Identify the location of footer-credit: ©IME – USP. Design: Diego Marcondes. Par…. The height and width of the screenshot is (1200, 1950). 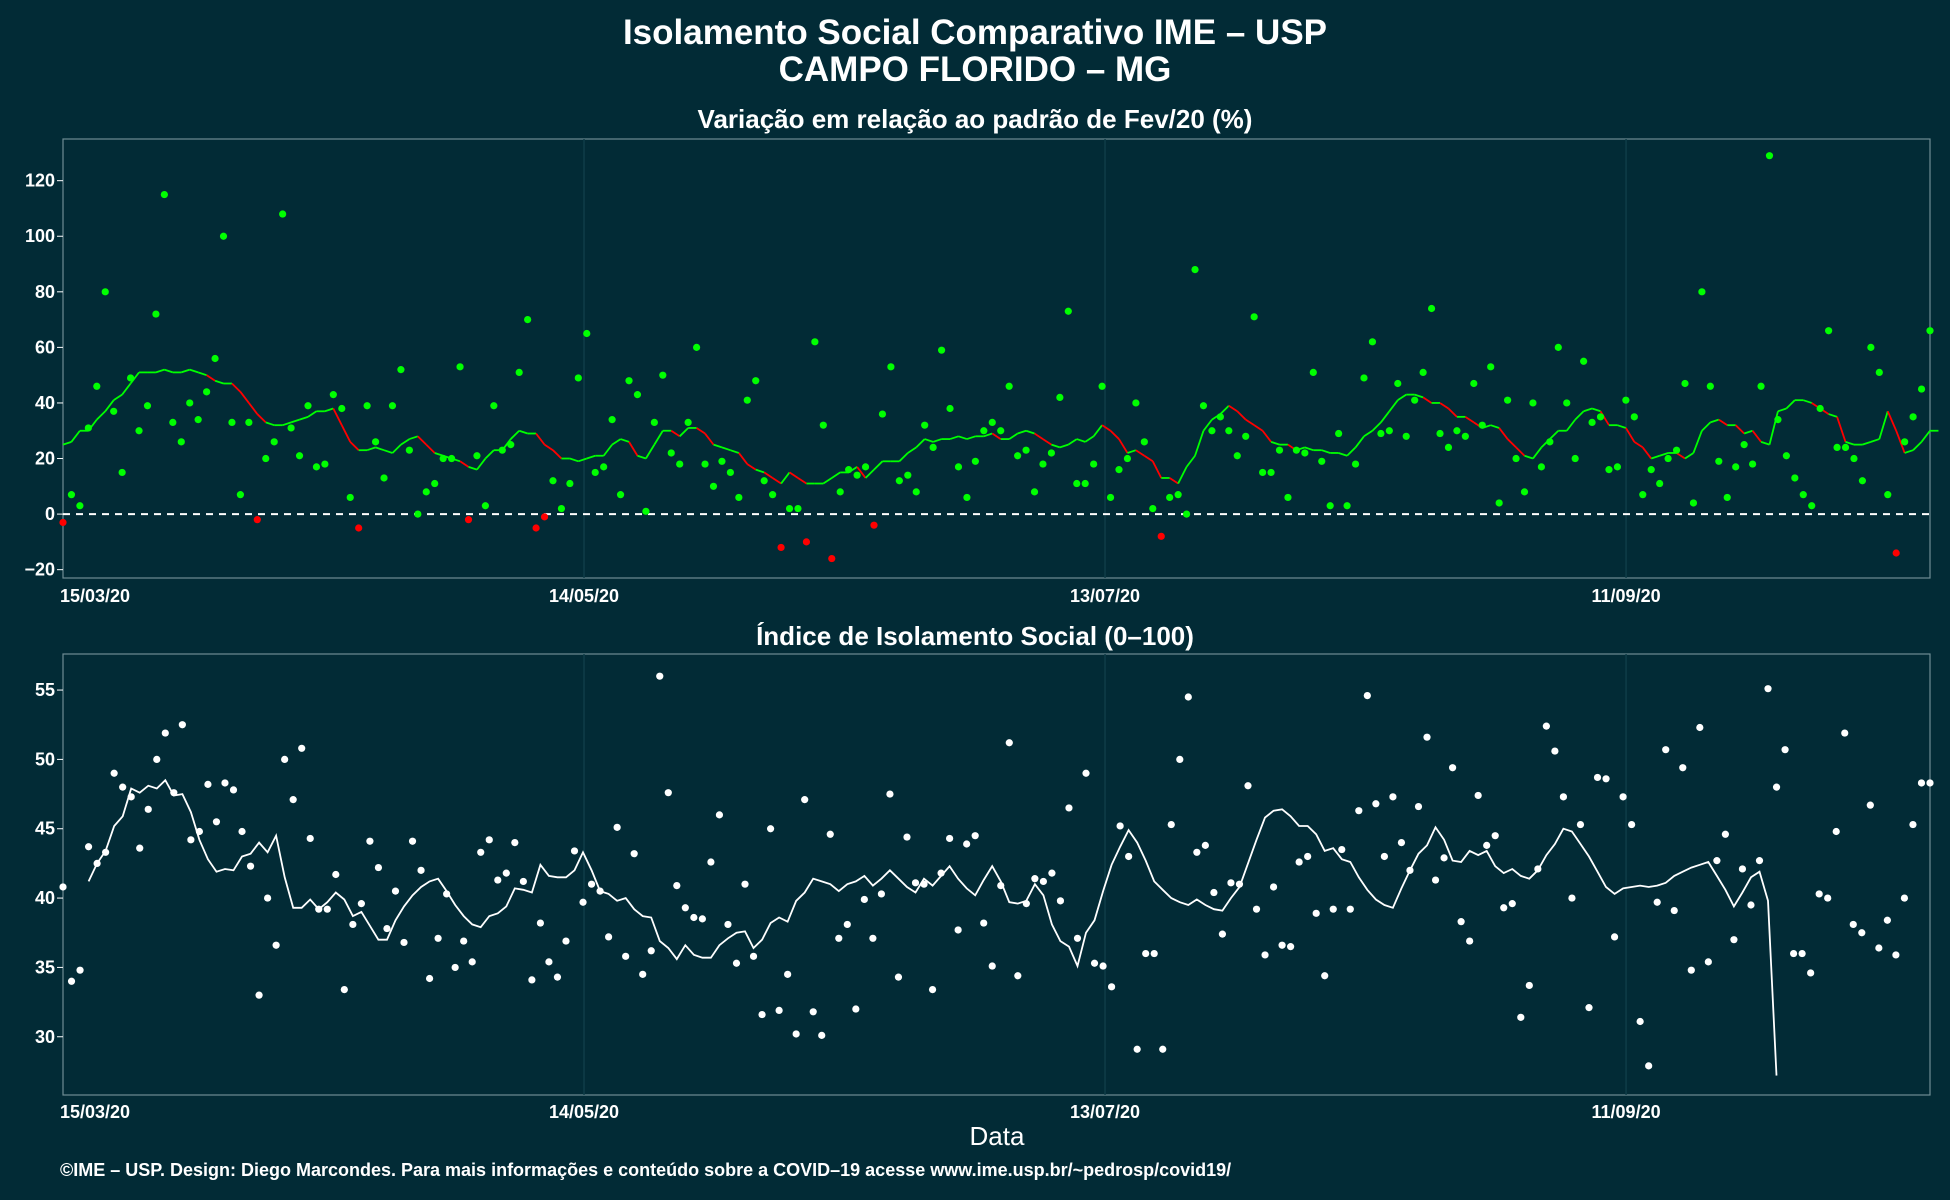
(645, 1170).